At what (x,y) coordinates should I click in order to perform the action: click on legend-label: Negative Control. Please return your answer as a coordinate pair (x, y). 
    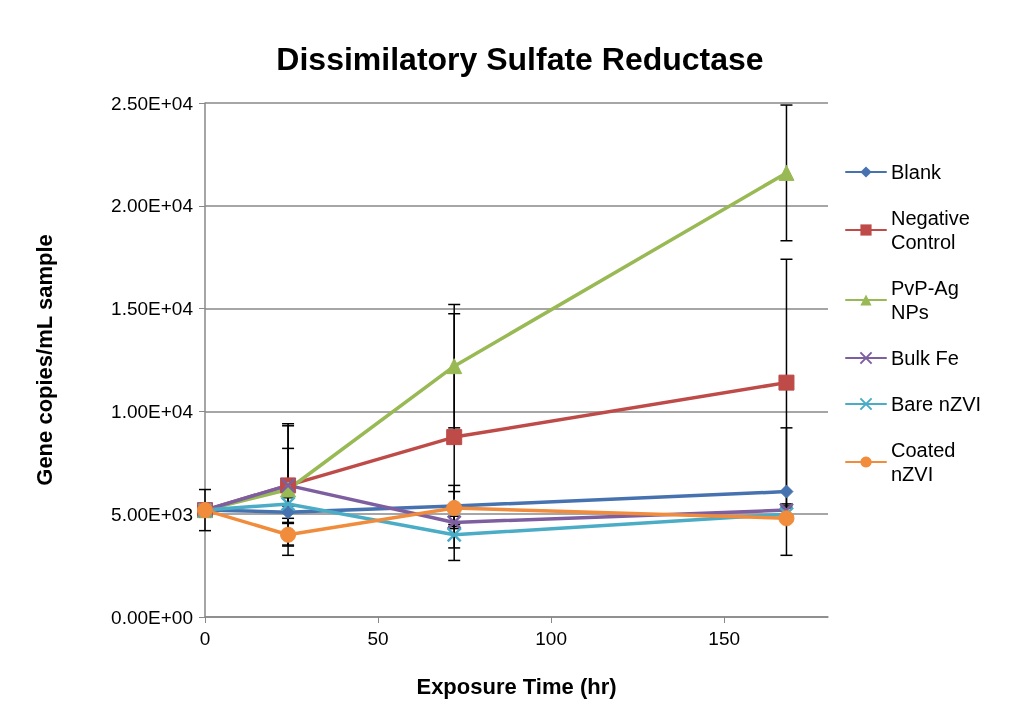
    Looking at the image, I should click on (933, 230).